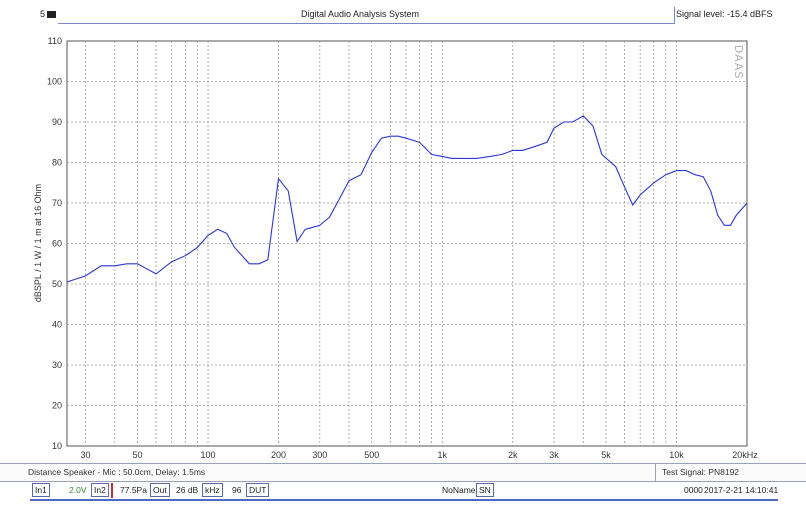 The height and width of the screenshot is (510, 806). I want to click on status-divider, so click(655, 472).